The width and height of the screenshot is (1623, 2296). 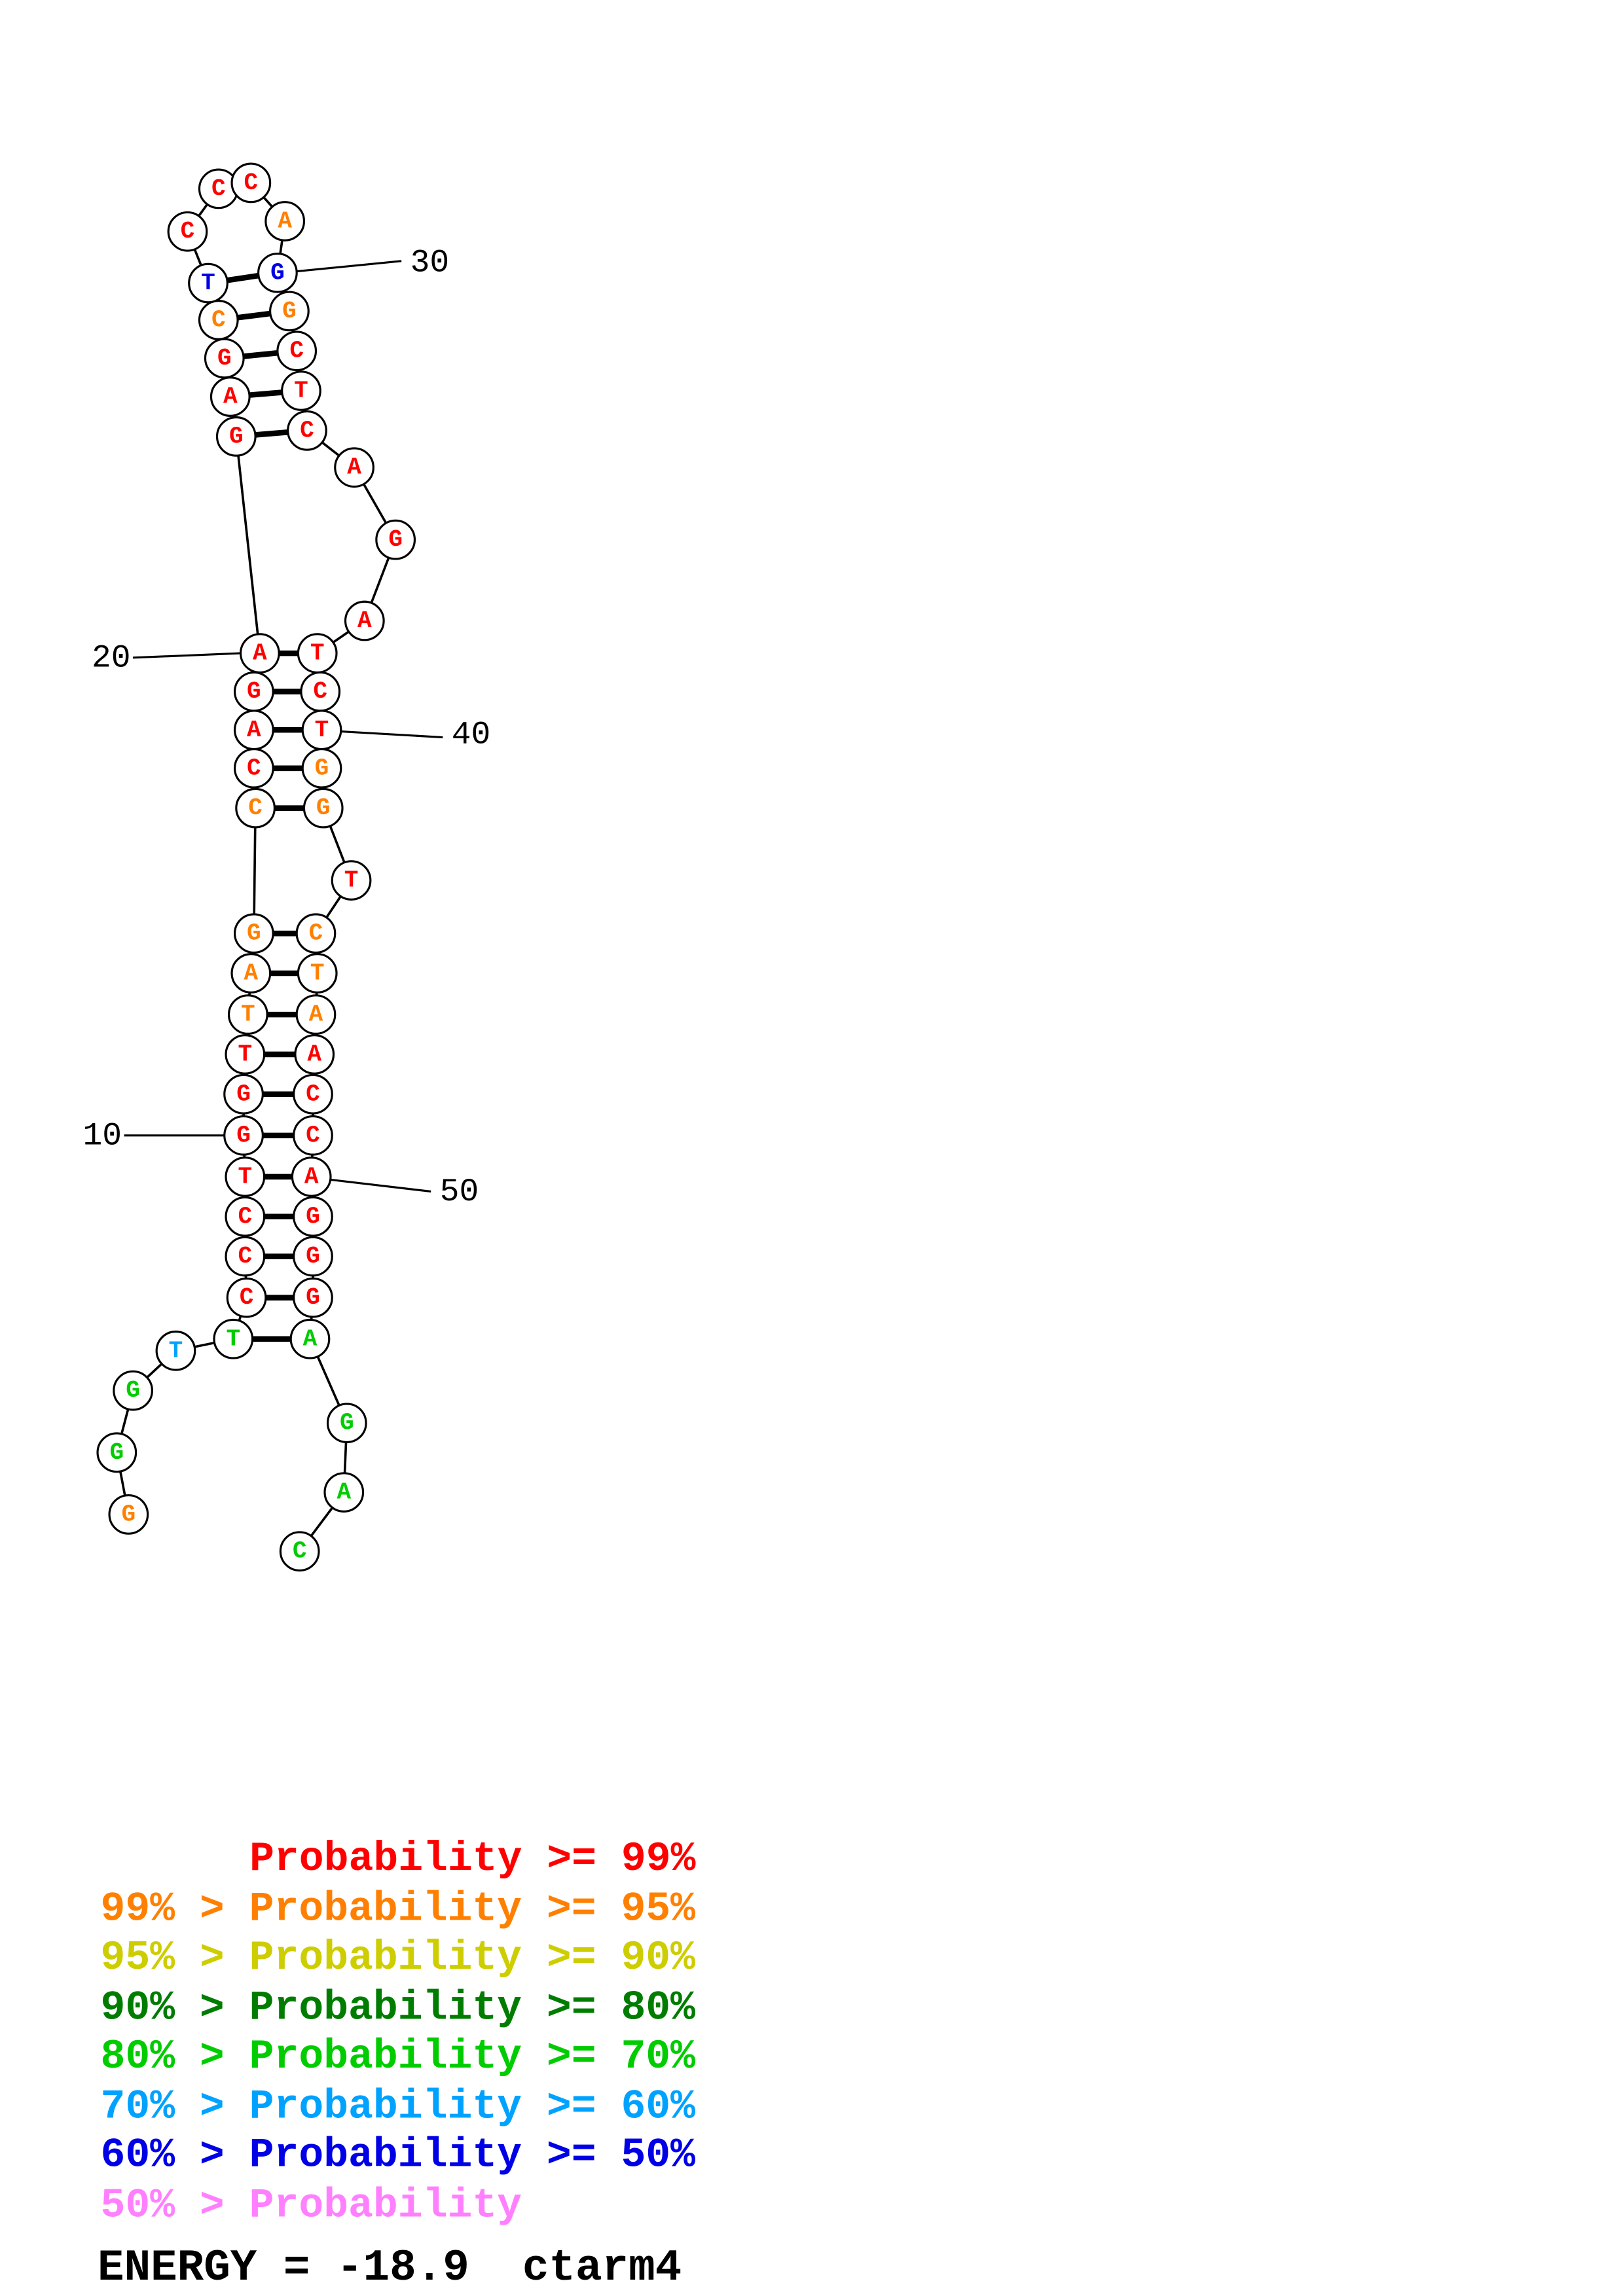 What do you see at coordinates (472, 1859) in the screenshot?
I see `legend-line-ge99: Probability >= 99%` at bounding box center [472, 1859].